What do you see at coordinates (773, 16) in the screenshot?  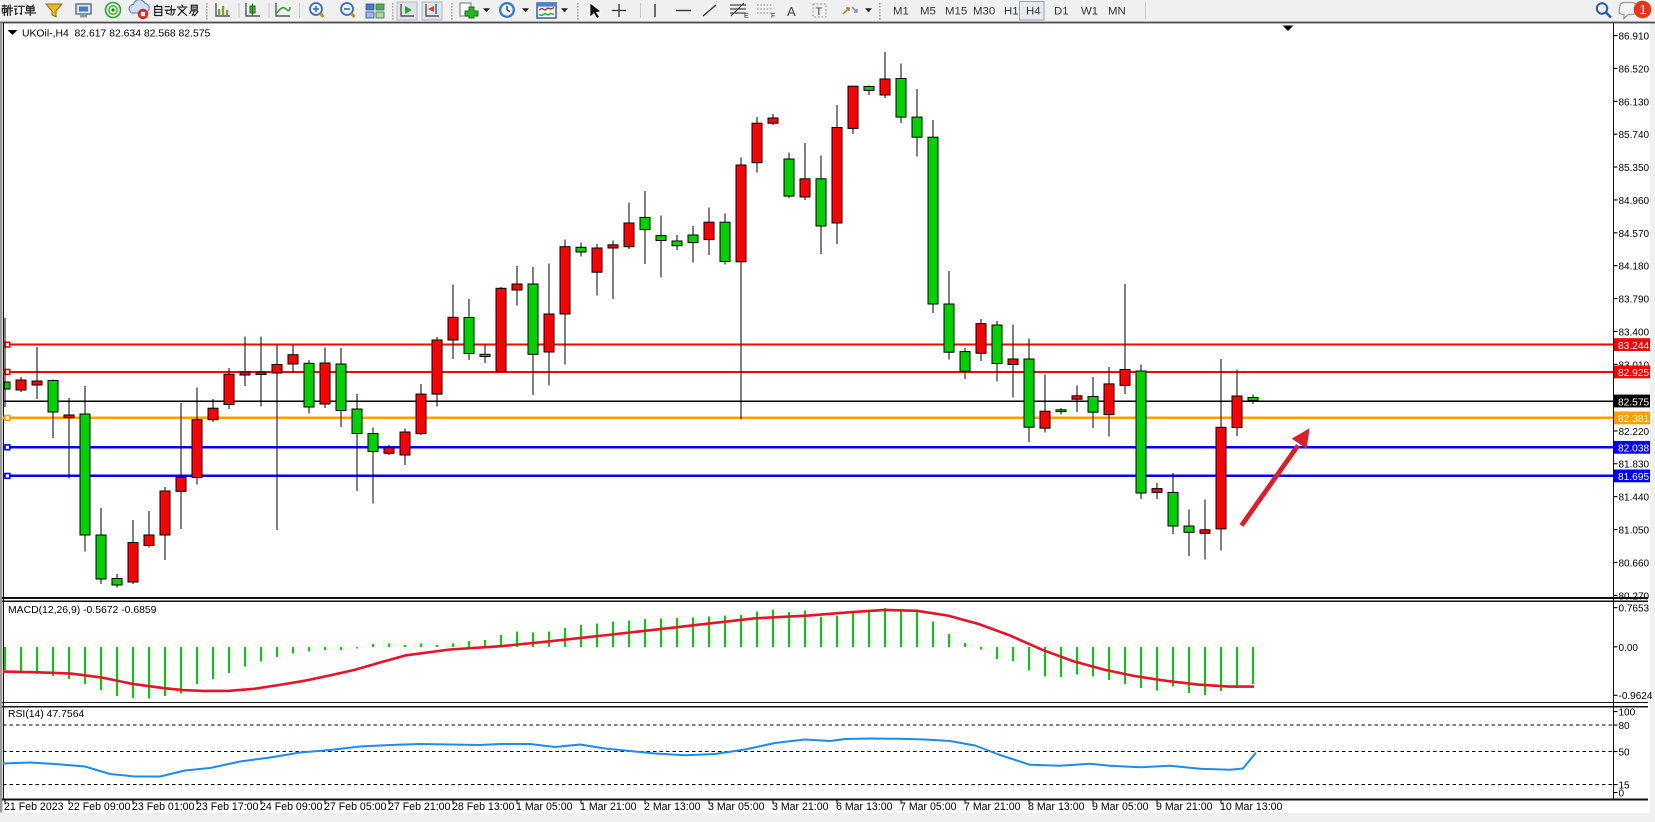 I see `svg-text: F` at bounding box center [773, 16].